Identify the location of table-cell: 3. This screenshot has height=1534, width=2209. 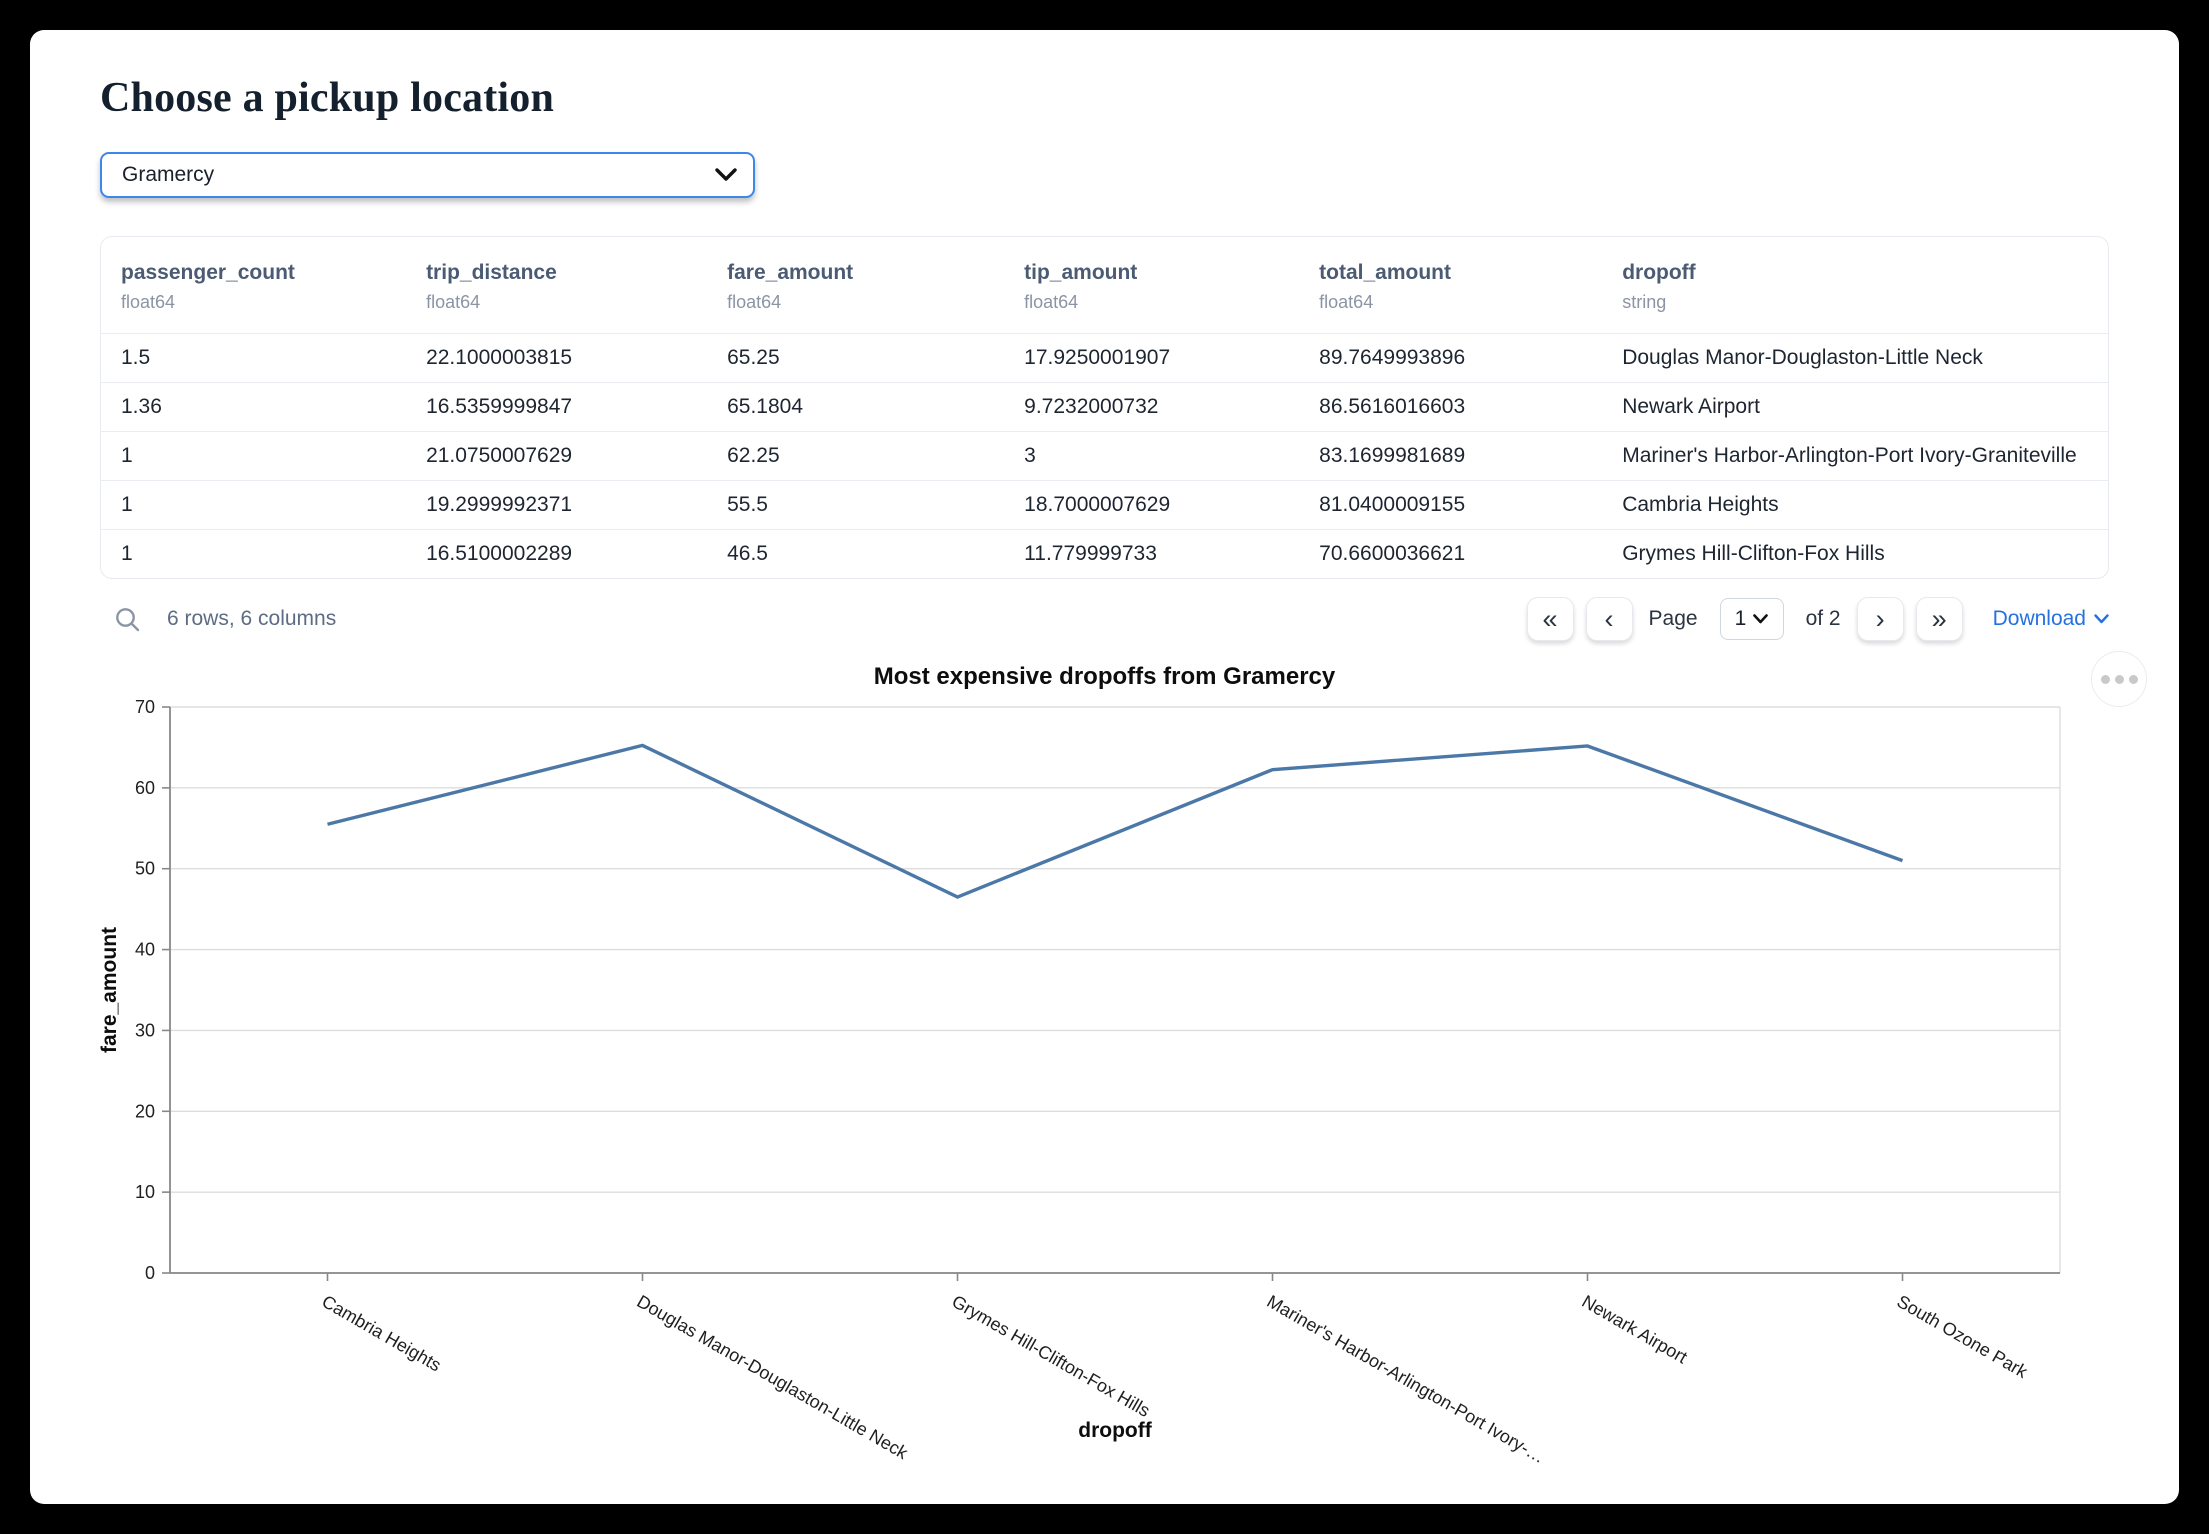
(1152, 456).